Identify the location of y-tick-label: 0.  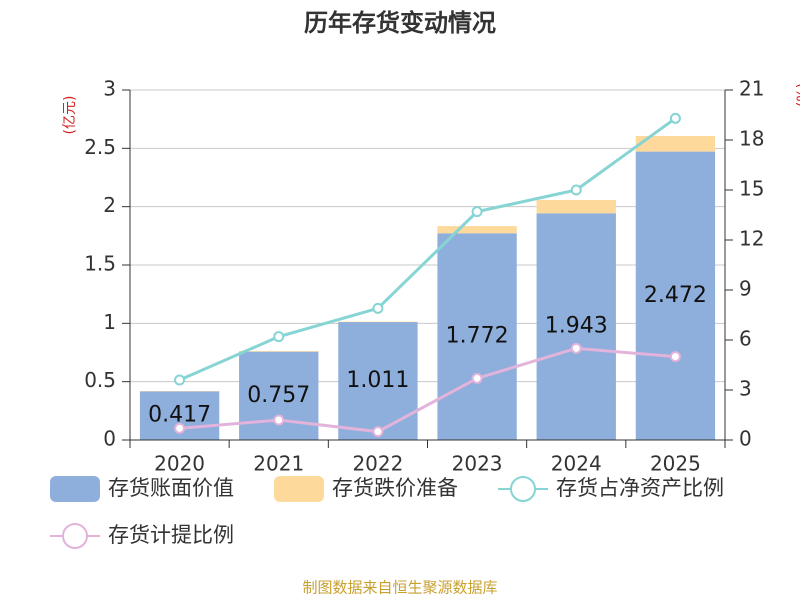
(109, 439).